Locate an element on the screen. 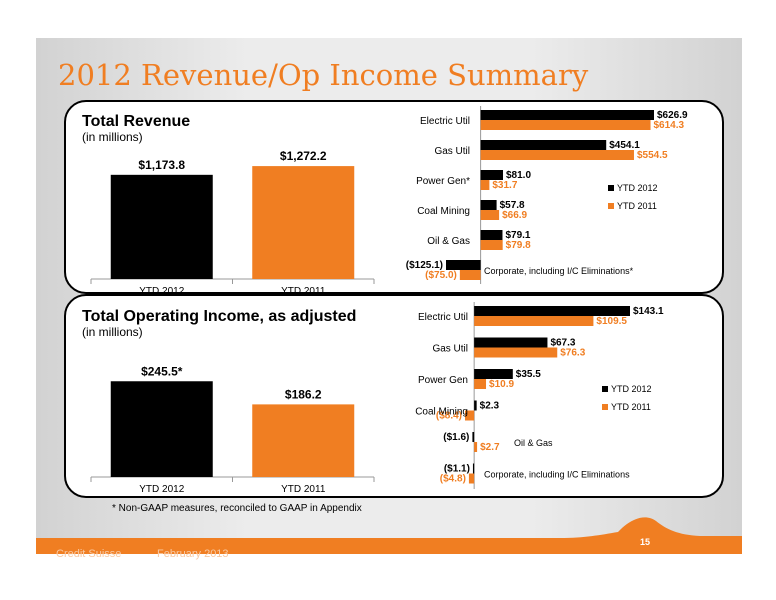 This screenshot has width=776, height=600. op_segments-value-label: ($8.4) is located at coordinates (449, 416).